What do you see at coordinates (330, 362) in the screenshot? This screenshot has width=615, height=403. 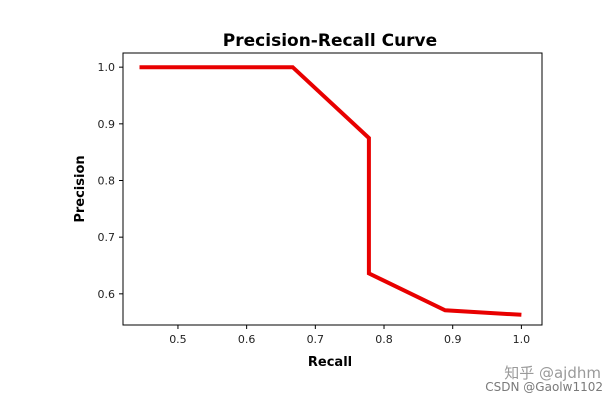 I see `x-axis-label: Recall` at bounding box center [330, 362].